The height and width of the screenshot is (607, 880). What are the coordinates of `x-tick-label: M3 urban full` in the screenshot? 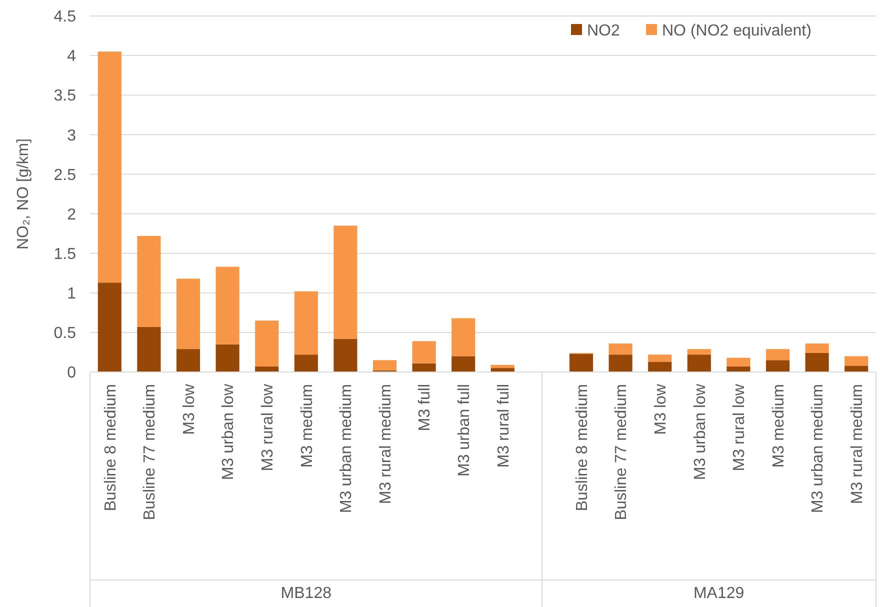 It's located at (464, 430).